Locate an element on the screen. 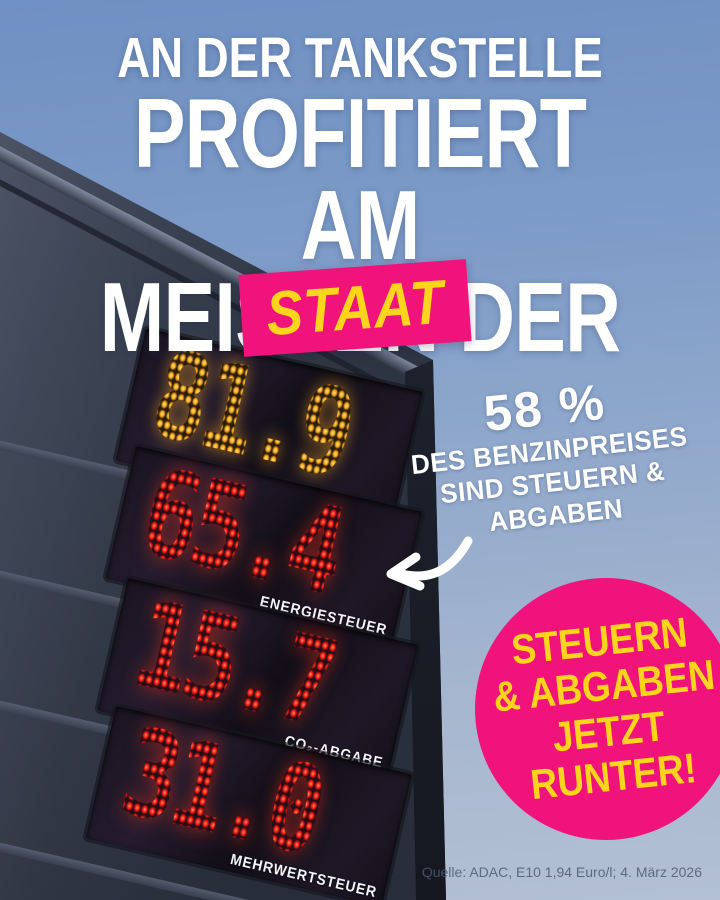 This screenshot has height=900, width=720. demand-badge-text: STEUERN & ABGABEN JETZT RUNTER! is located at coordinates (595, 709).